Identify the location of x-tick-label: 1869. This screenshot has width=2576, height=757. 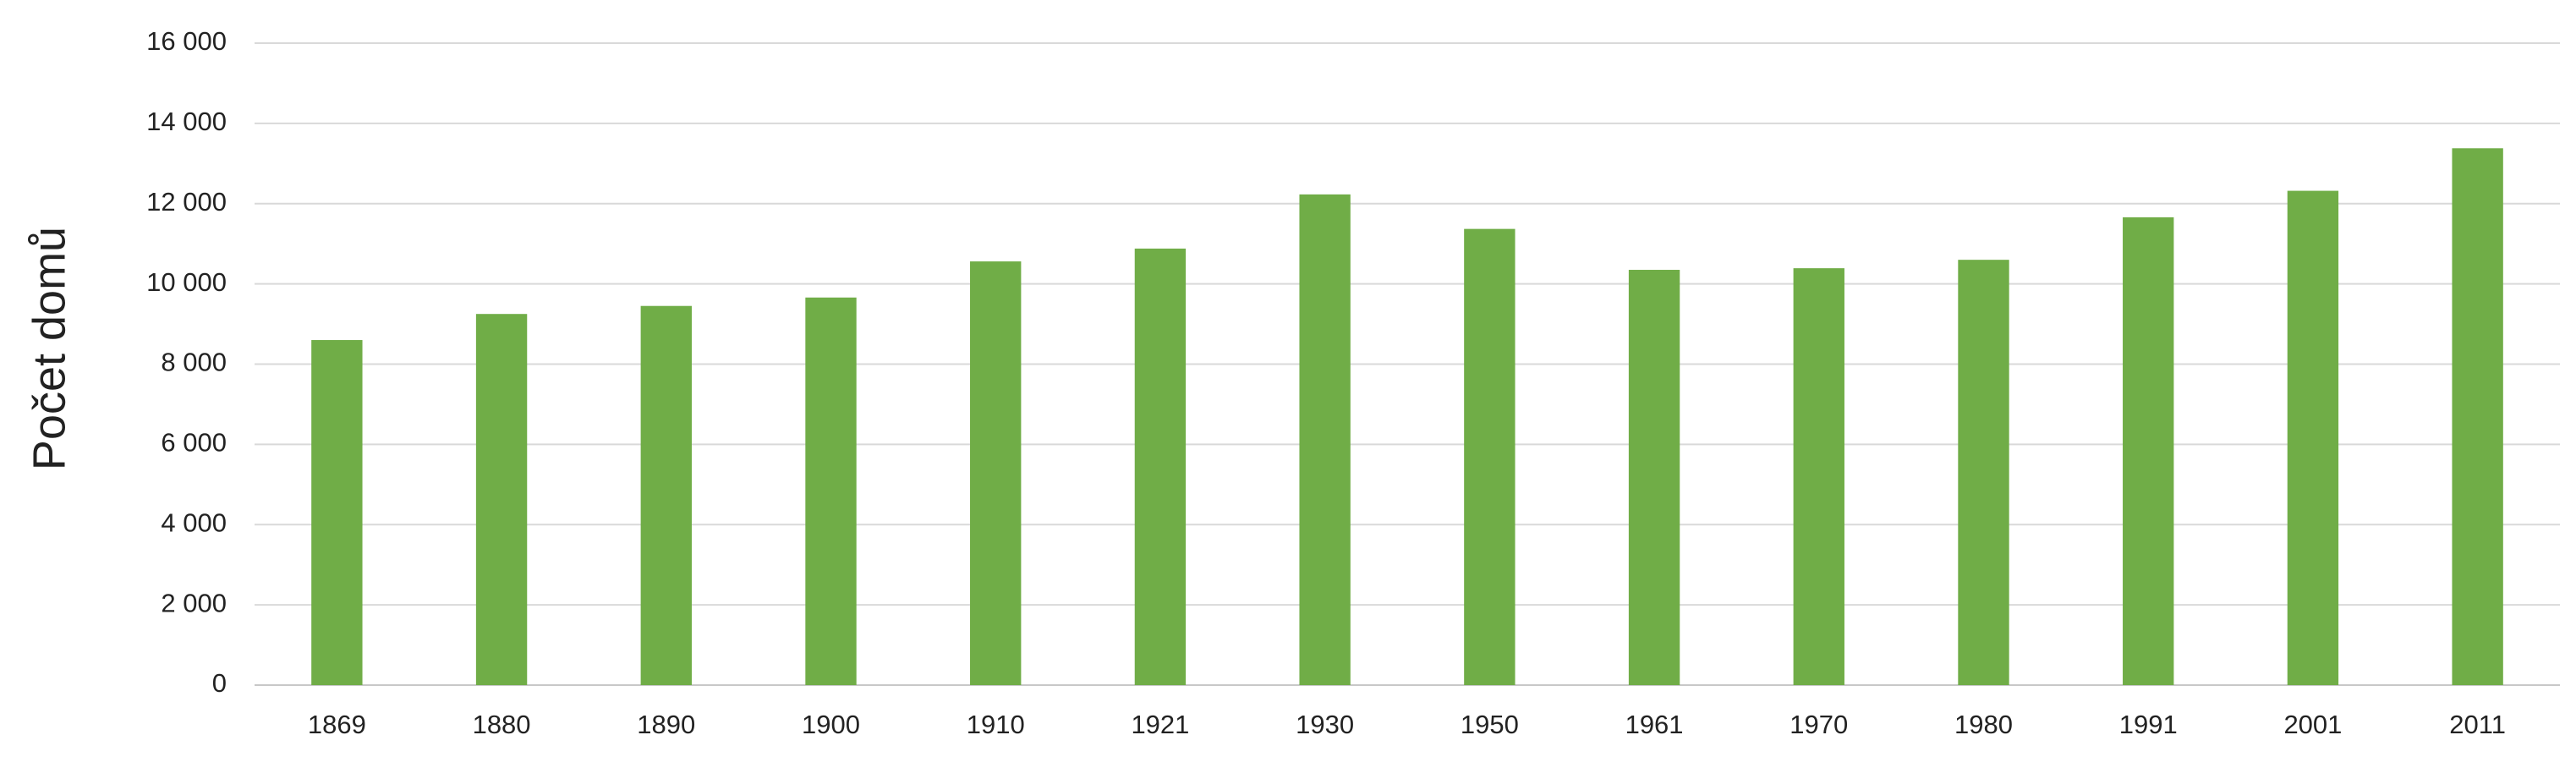
(337, 724).